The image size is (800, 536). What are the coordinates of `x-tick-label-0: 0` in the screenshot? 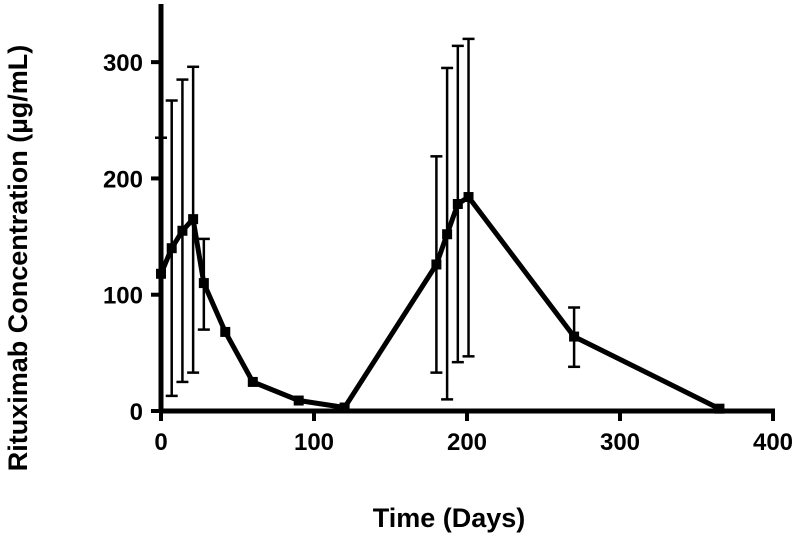 It's located at (160, 442).